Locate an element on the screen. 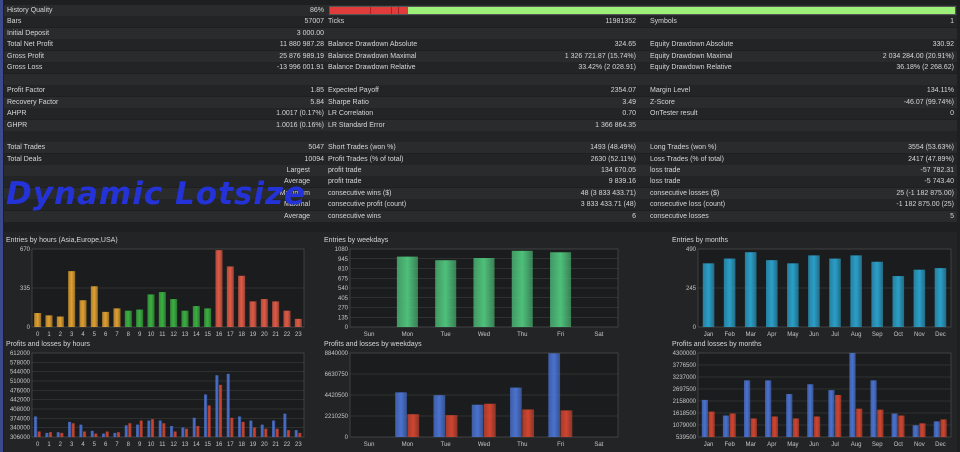 The width and height of the screenshot is (960, 452). x-tick-label: 1 is located at coordinates (49, 445).